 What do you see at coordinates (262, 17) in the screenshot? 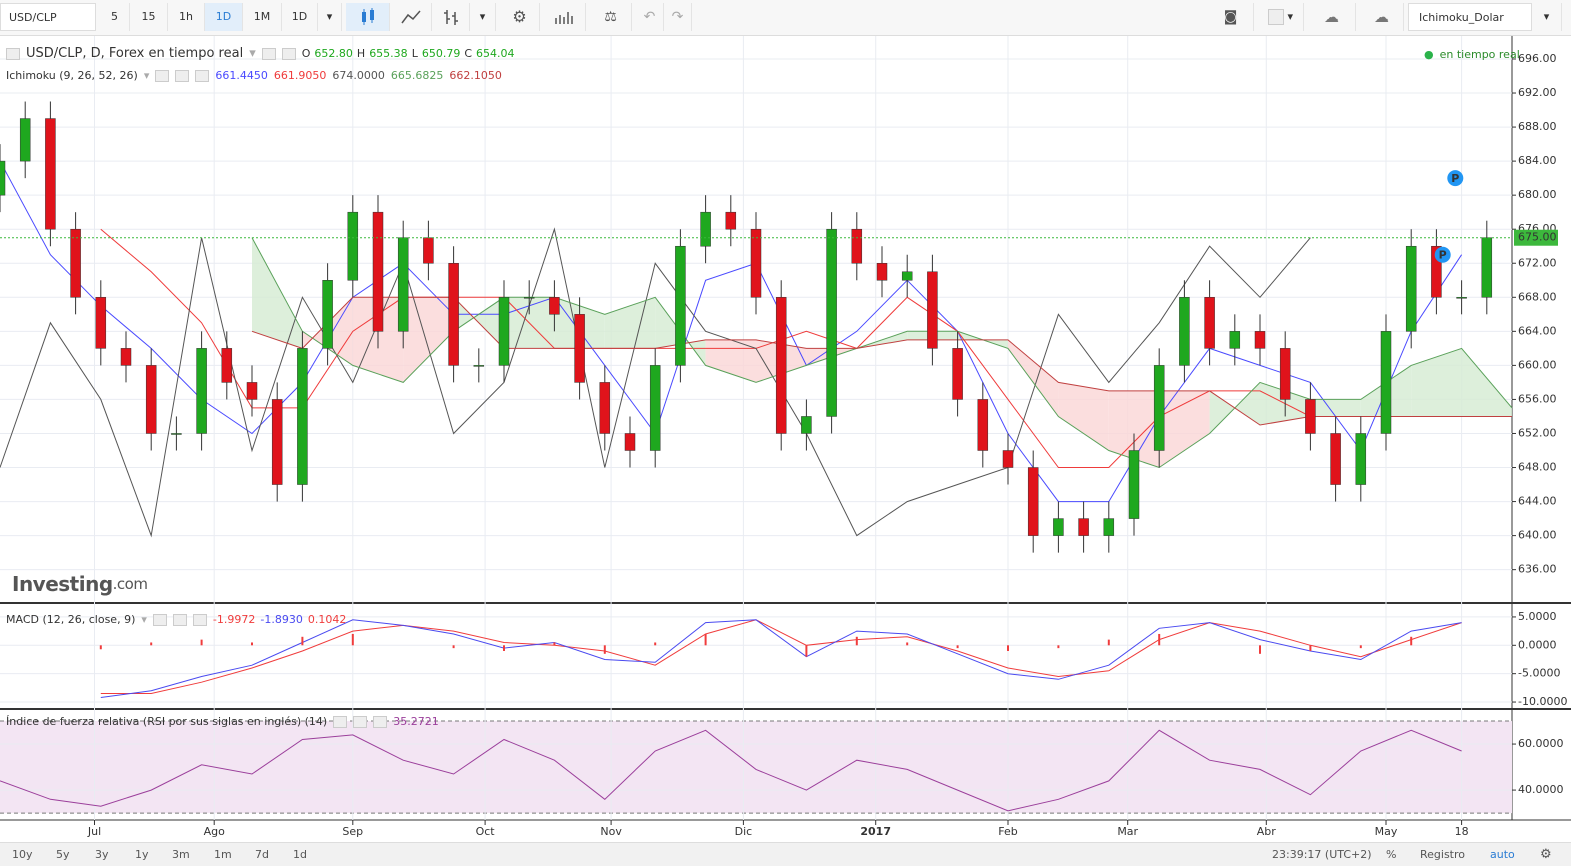
I see `interval-button: 1M` at bounding box center [262, 17].